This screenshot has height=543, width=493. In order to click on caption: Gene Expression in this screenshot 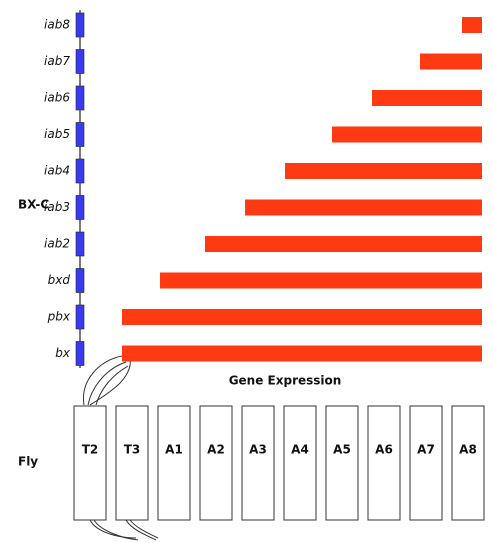, I will do `click(285, 381)`.